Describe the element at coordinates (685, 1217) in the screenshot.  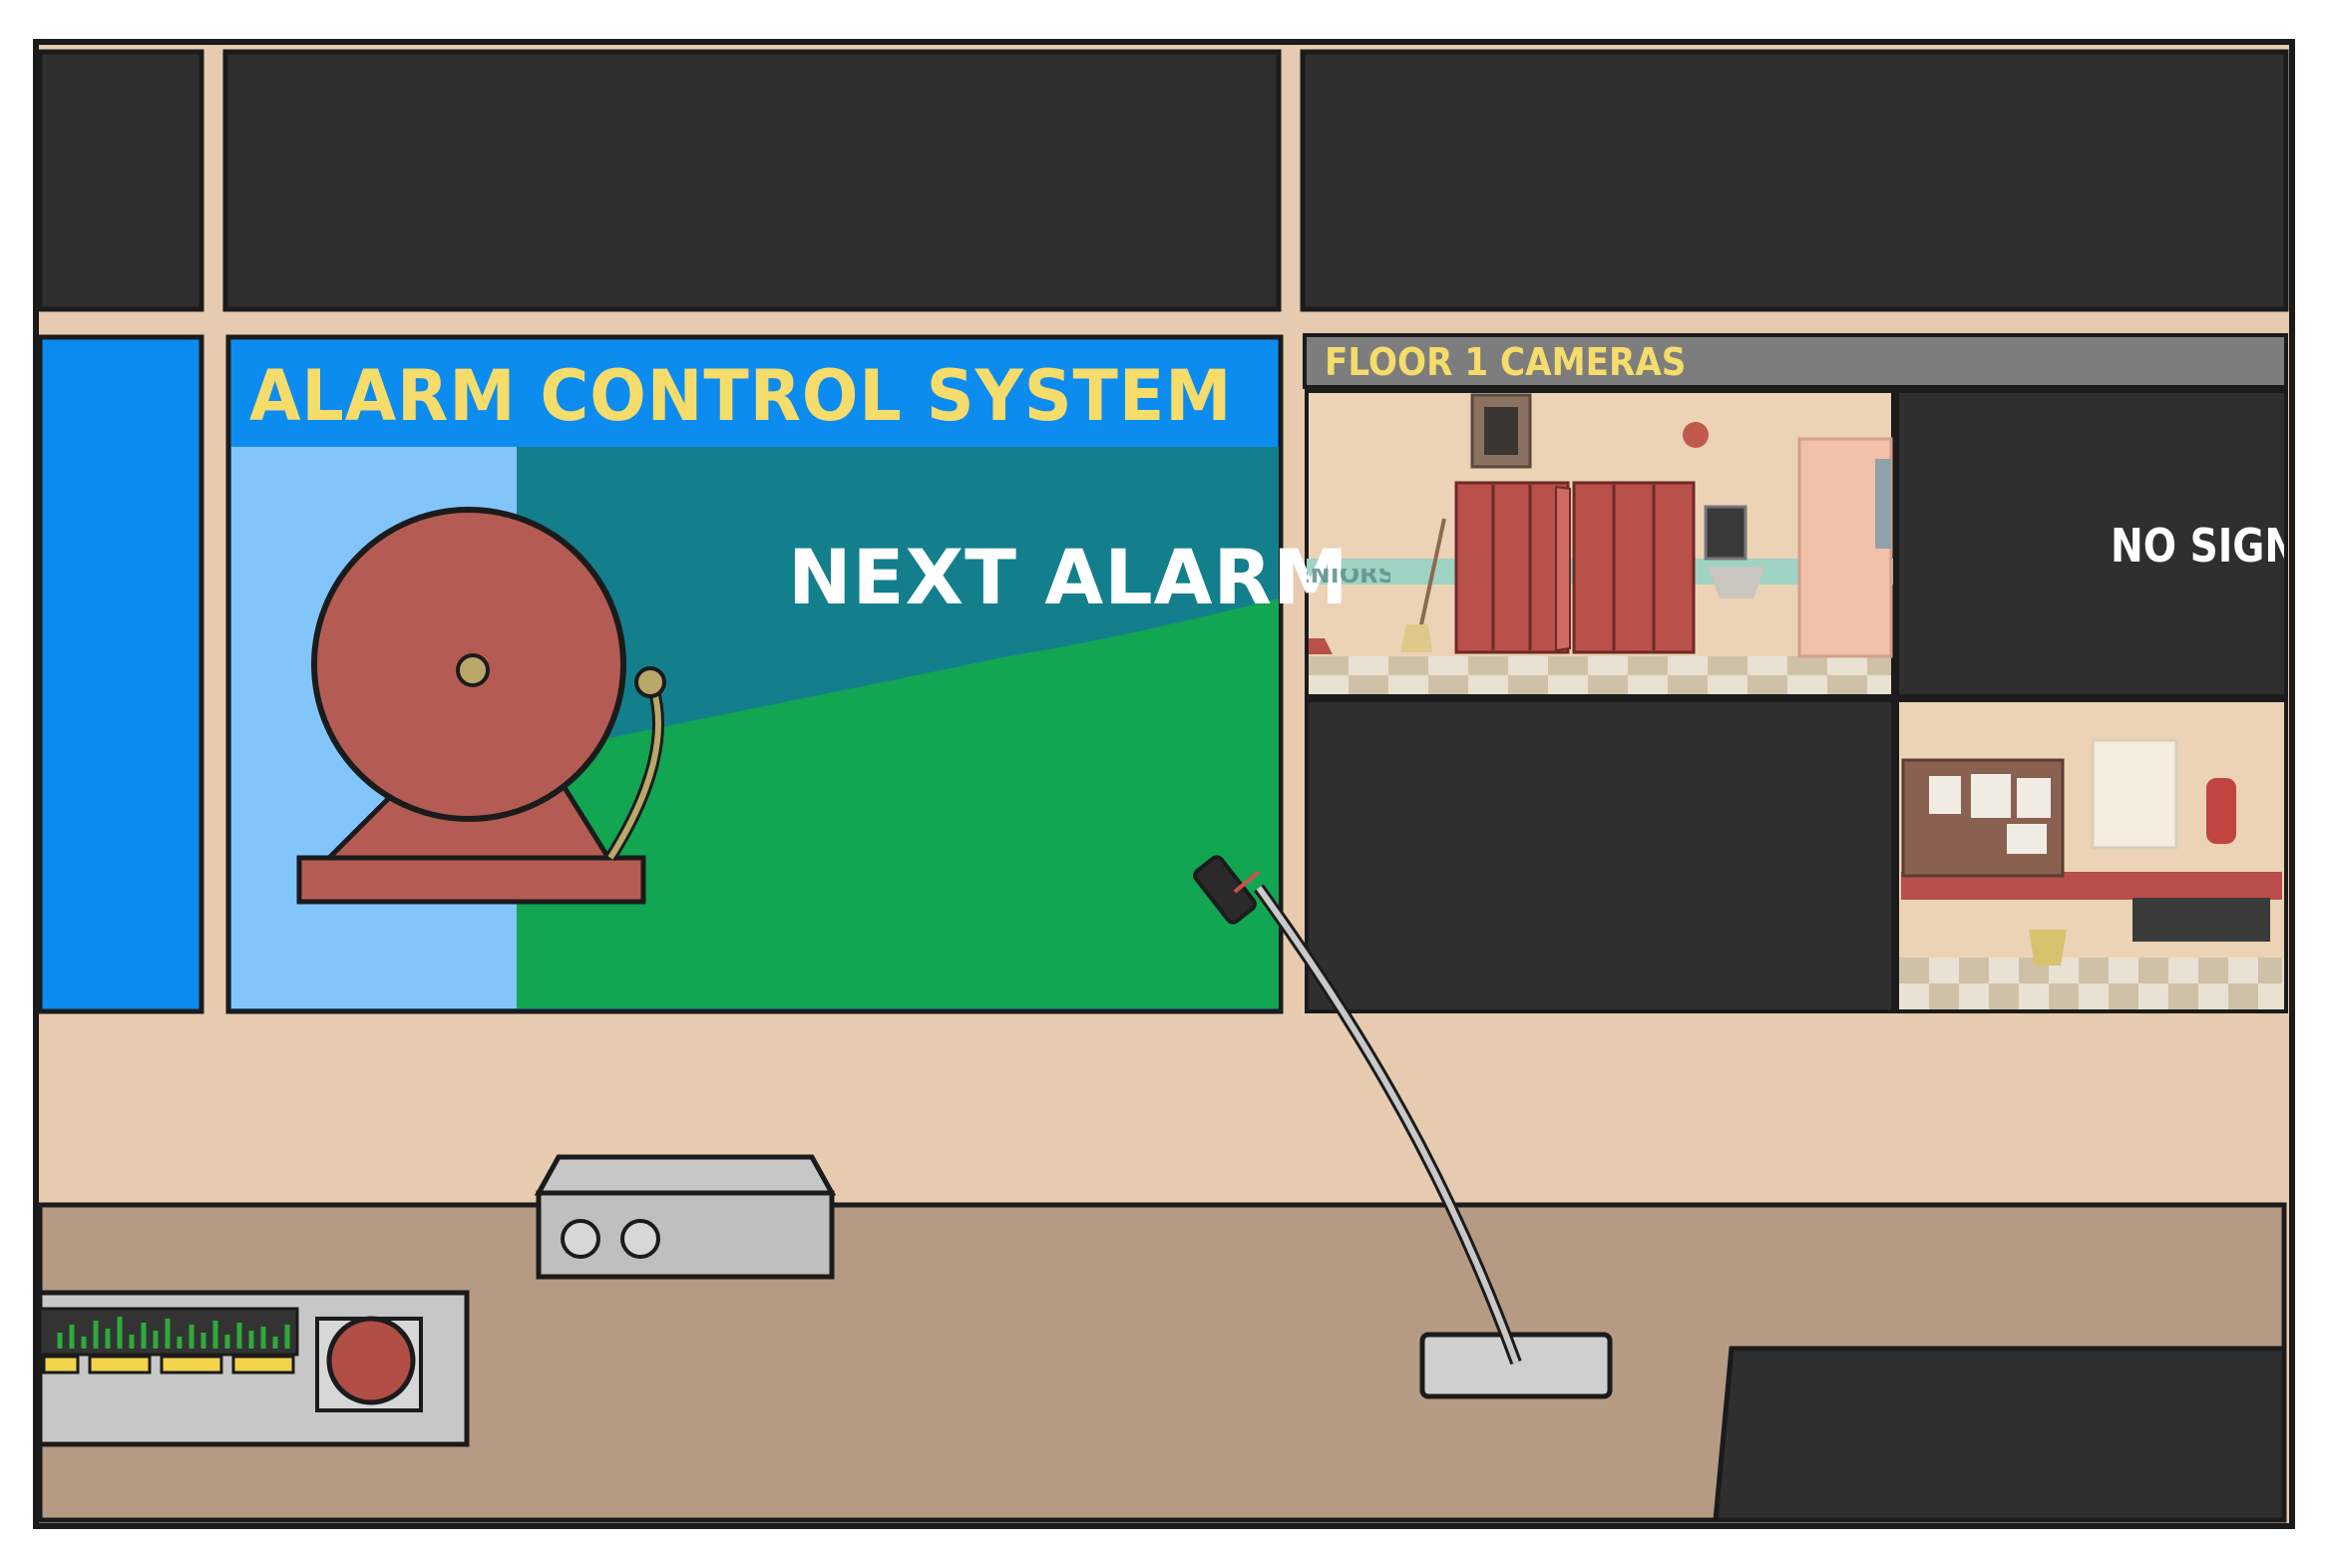
I see `amplifier-box` at that location.